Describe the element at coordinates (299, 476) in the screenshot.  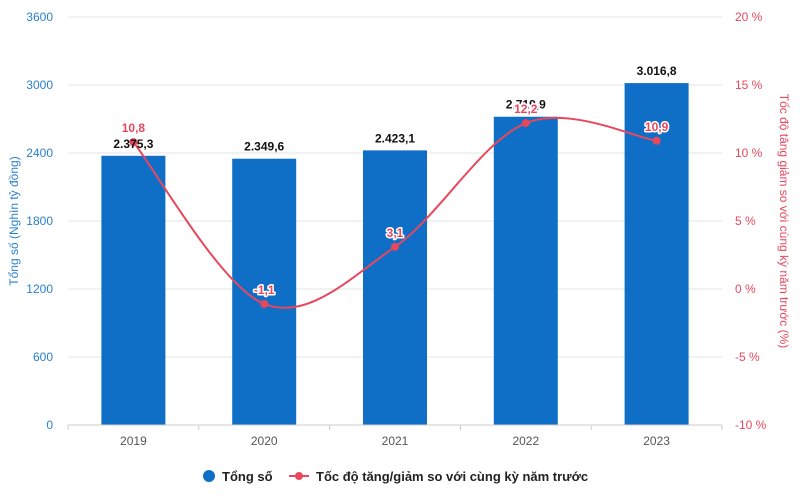
I see `legend-line-marker` at that location.